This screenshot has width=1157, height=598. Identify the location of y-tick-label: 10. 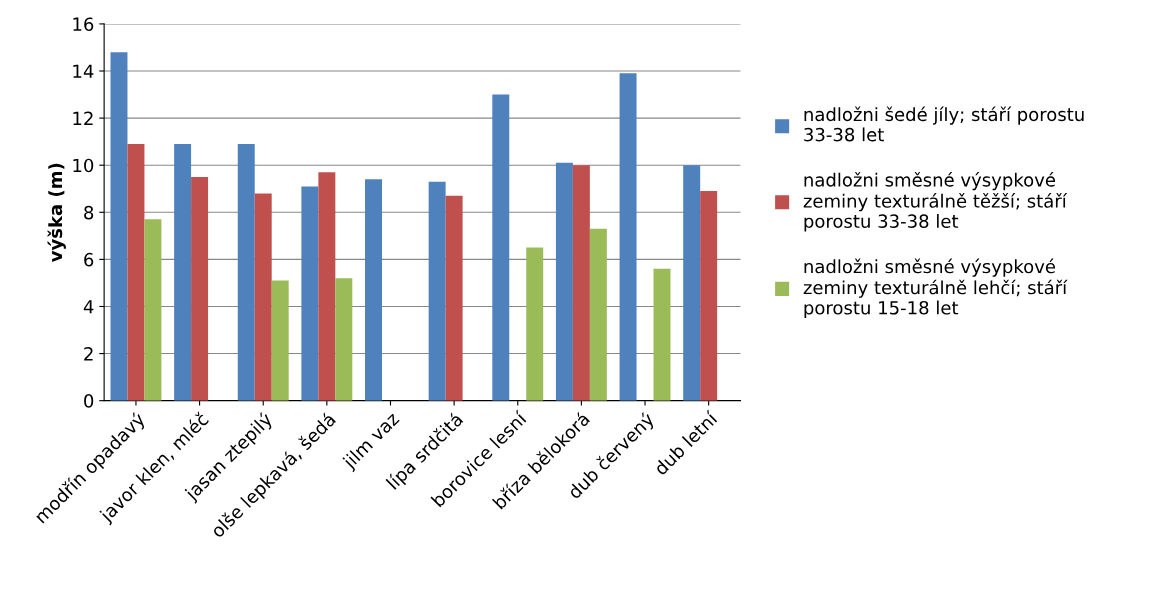
(83, 165).